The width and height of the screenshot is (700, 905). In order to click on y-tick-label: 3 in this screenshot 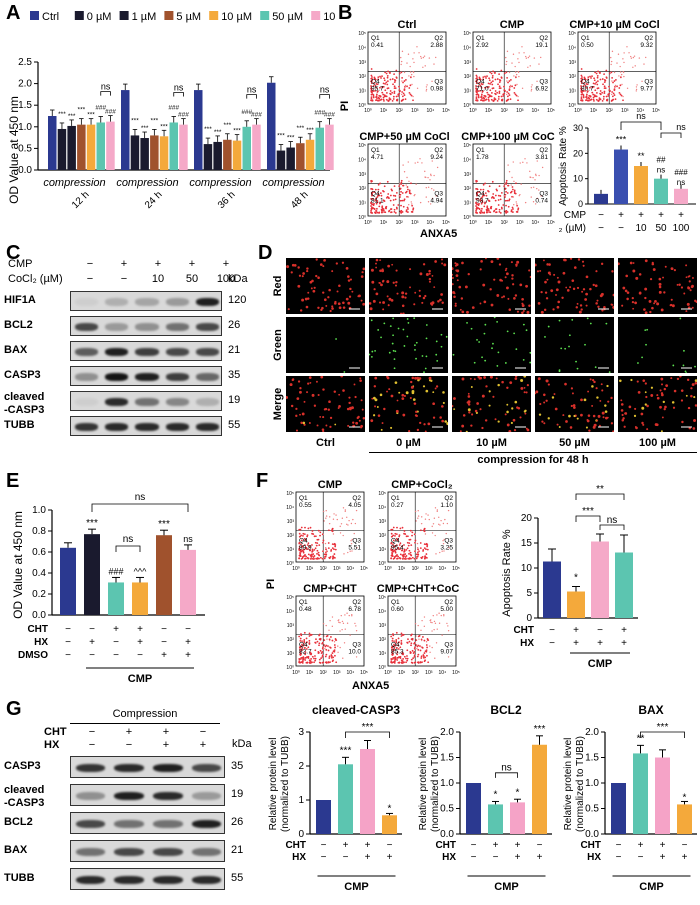, I will do `click(301, 732)`.